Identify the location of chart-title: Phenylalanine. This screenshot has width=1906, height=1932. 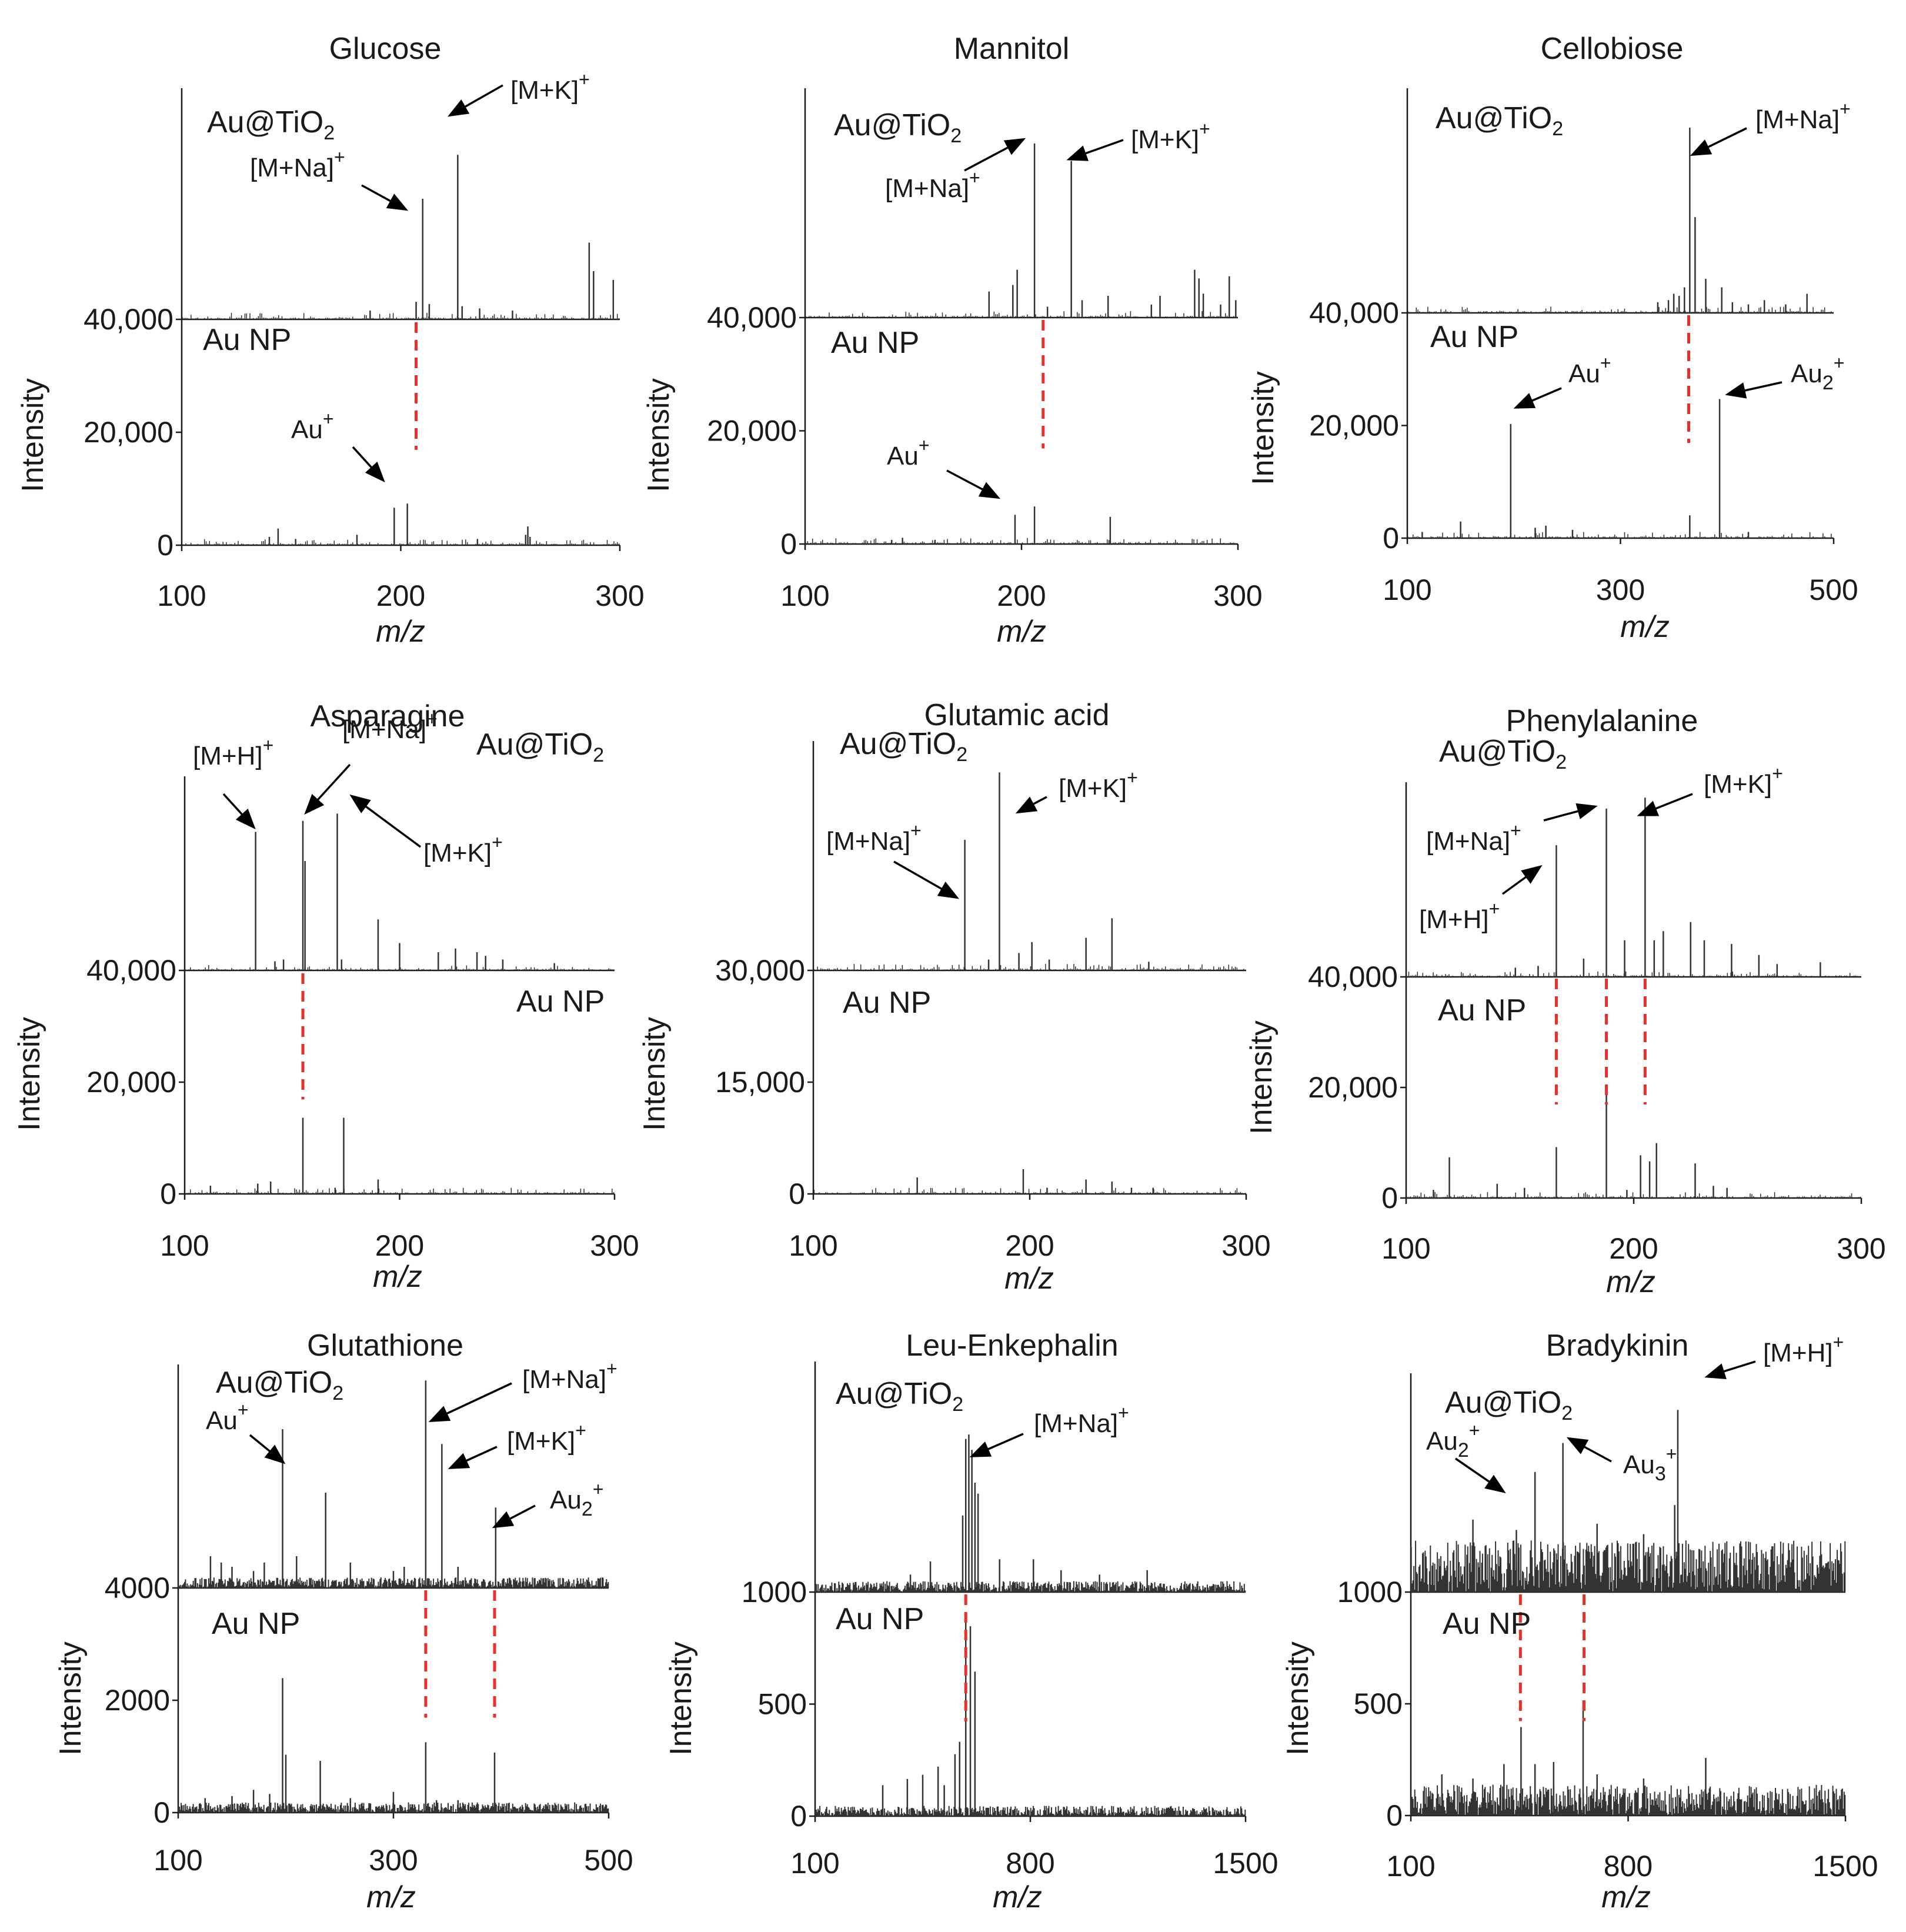
(1602, 721).